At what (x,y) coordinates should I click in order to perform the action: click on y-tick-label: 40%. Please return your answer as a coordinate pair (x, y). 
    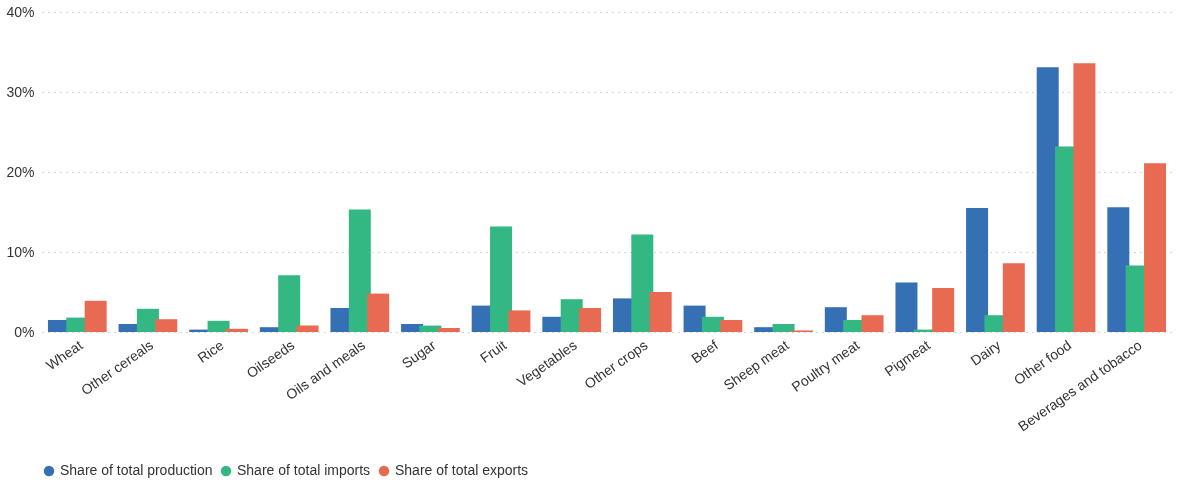
    Looking at the image, I should click on (20, 11).